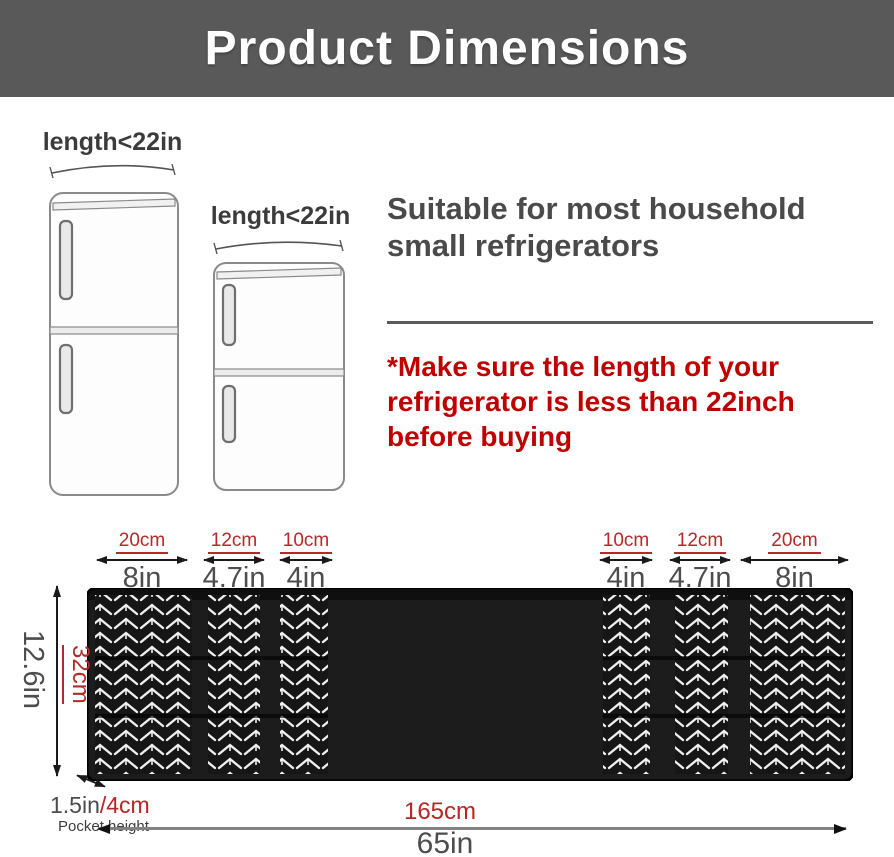  I want to click on dimension-group-left-12cm: 12cm 4.7in, so click(234, 562).